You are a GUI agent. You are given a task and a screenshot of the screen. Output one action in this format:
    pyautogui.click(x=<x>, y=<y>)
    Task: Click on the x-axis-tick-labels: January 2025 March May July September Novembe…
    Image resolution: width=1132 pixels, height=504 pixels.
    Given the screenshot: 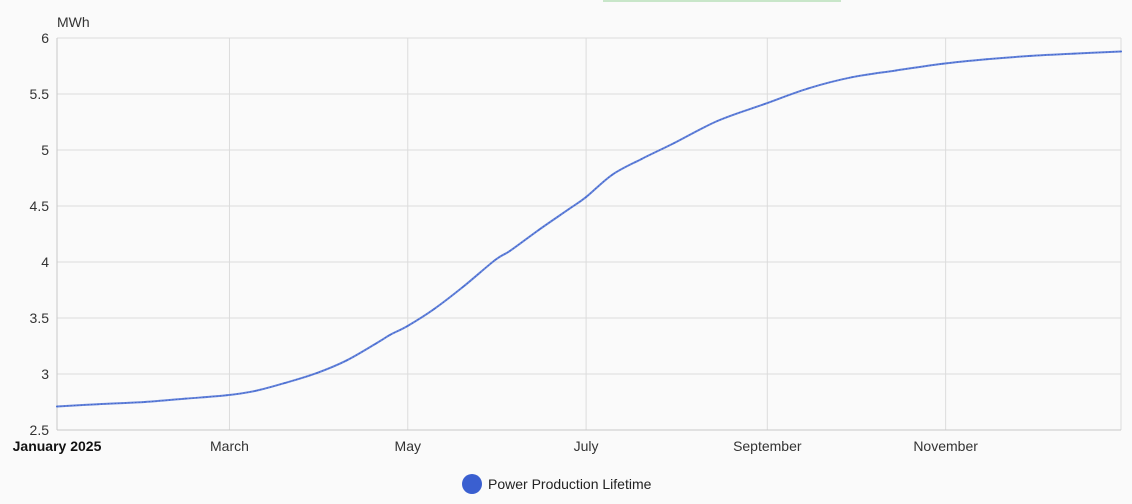 What is the action you would take?
    pyautogui.click(x=496, y=446)
    